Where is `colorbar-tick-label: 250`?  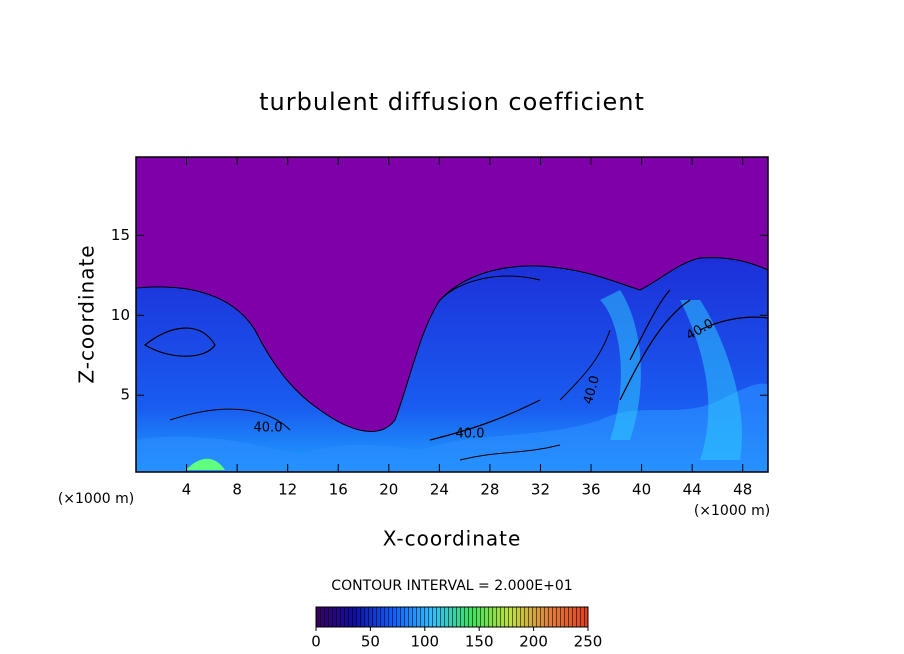 colorbar-tick-label: 250 is located at coordinates (588, 642).